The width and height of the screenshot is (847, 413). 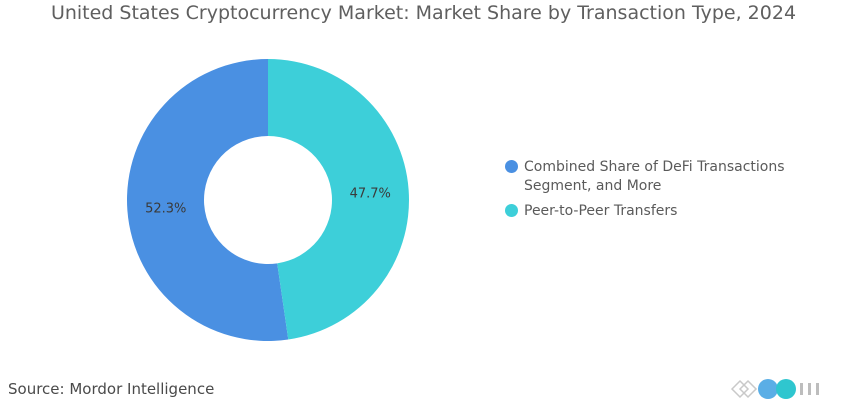 What do you see at coordinates (511, 210) in the screenshot?
I see `legend-swatch-peer-to-peer` at bounding box center [511, 210].